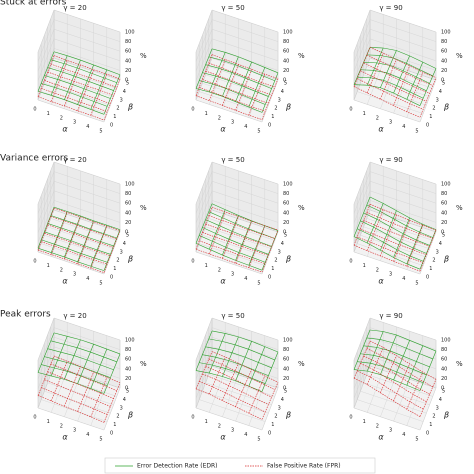 The image size is (474, 474). Describe the element at coordinates (285, 84) in the screenshot. I see `y-tick-label: 5` at that location.